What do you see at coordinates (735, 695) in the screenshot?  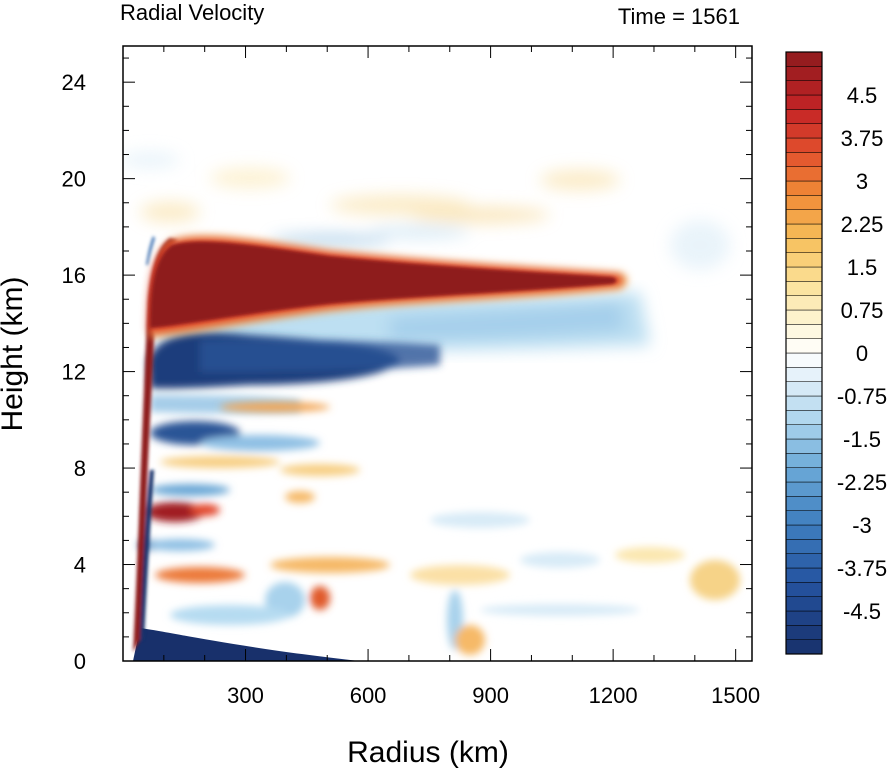 I see `x-tick-label: 1500` at bounding box center [735, 695].